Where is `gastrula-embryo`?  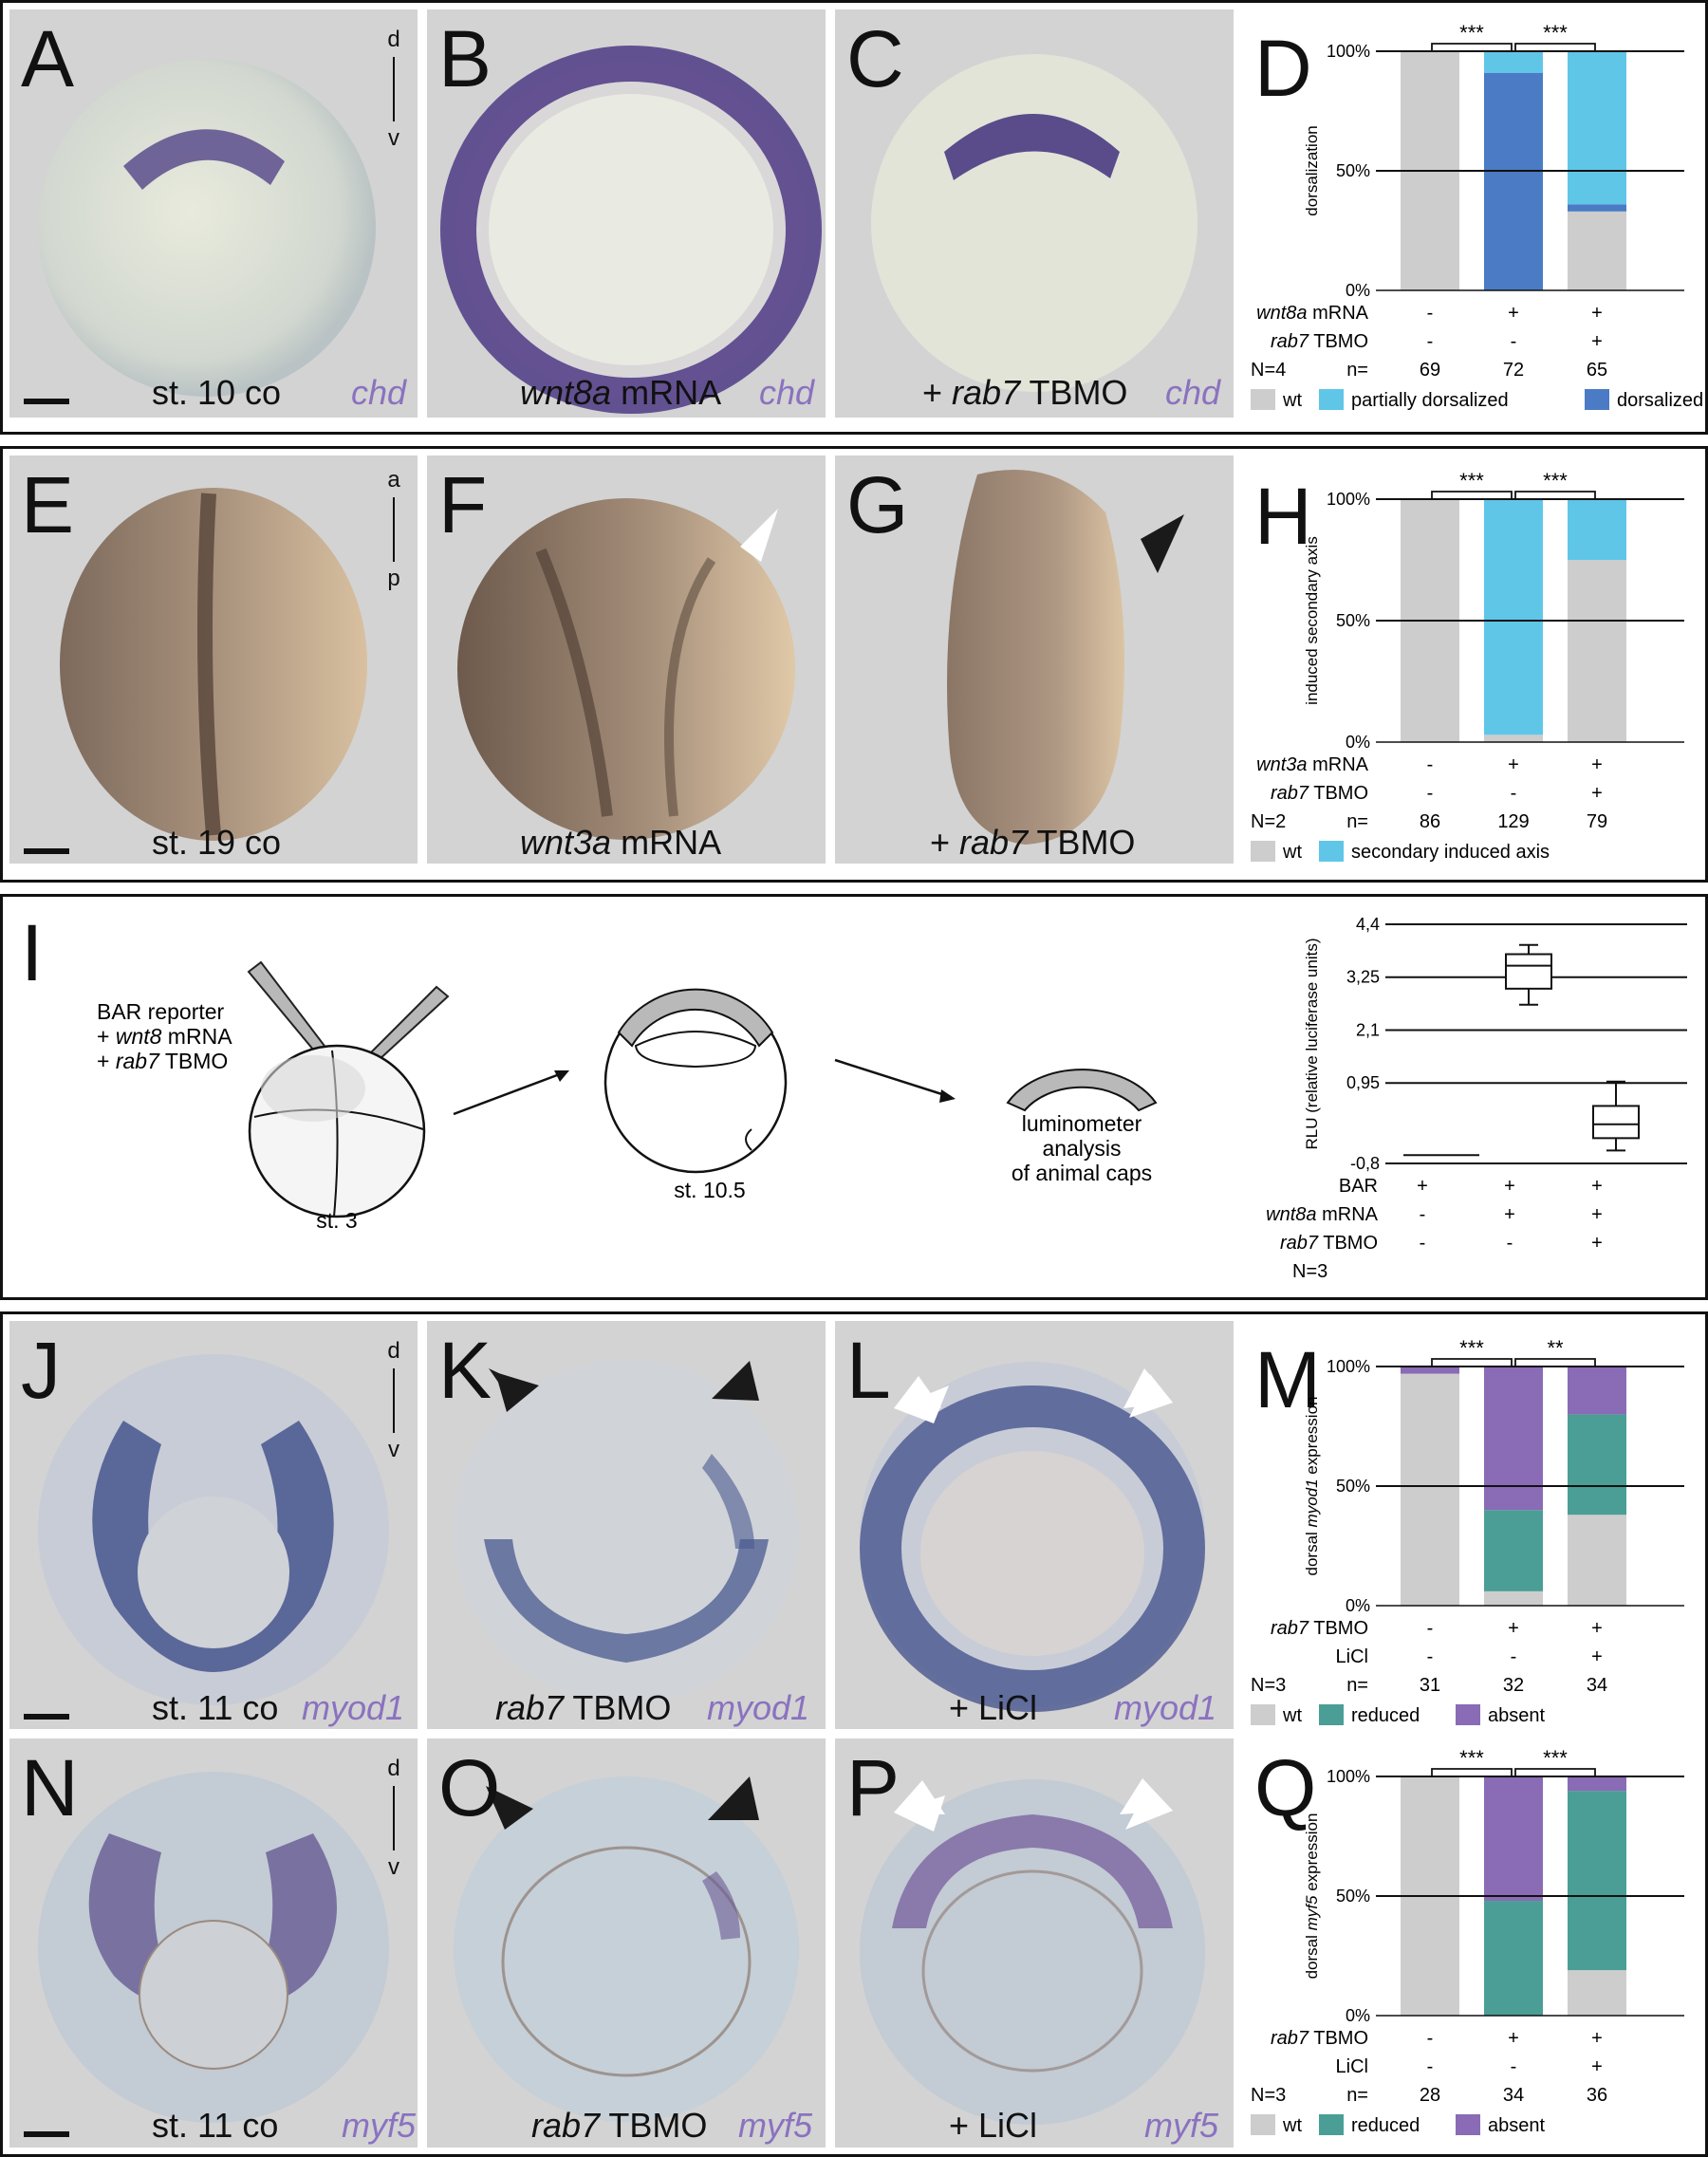 gastrula-embryo is located at coordinates (695, 1081).